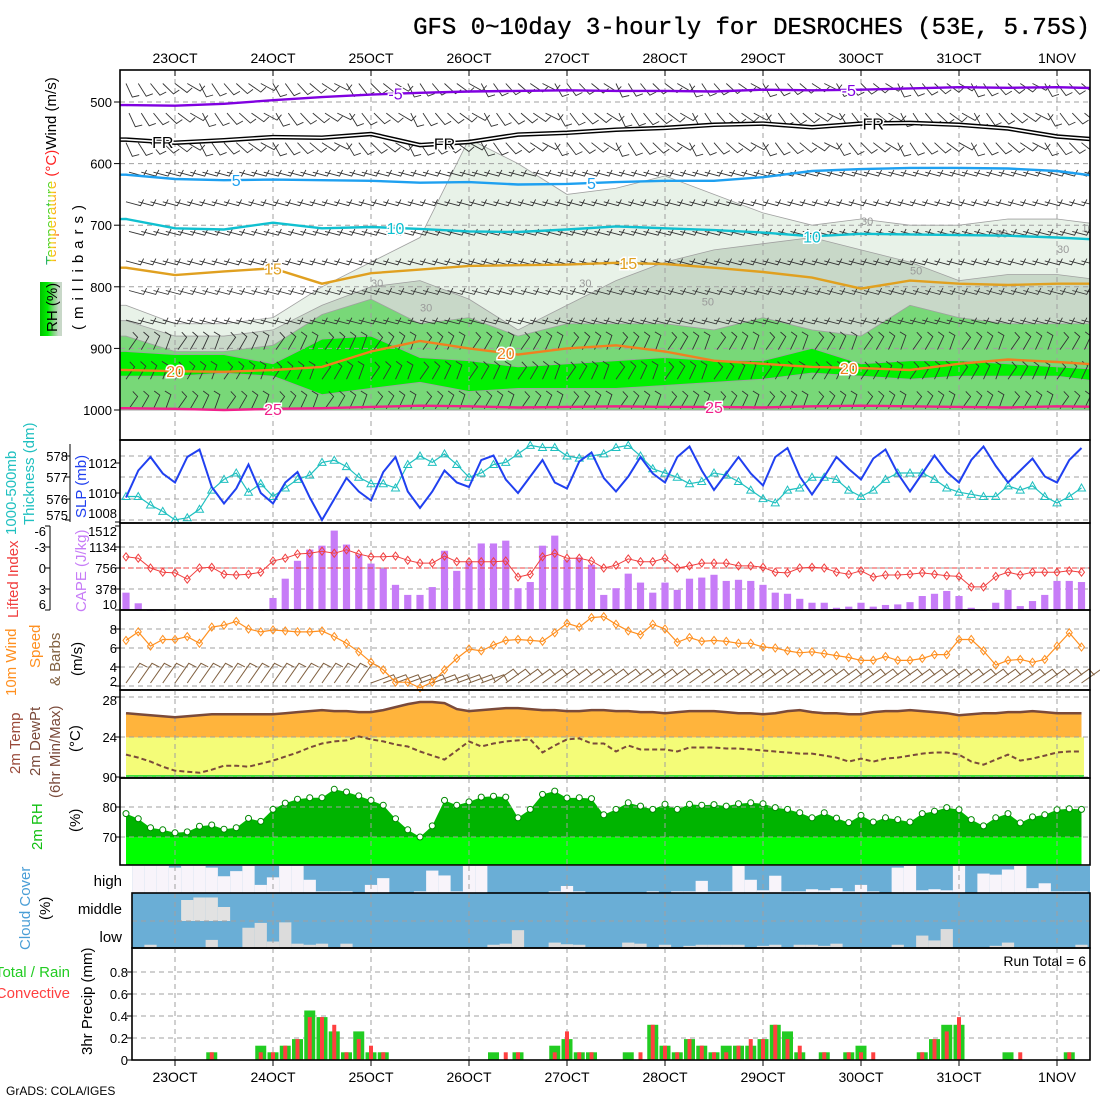 This screenshot has height=1100, width=1100. I want to click on top-time-label: 24OCT, so click(273, 58).